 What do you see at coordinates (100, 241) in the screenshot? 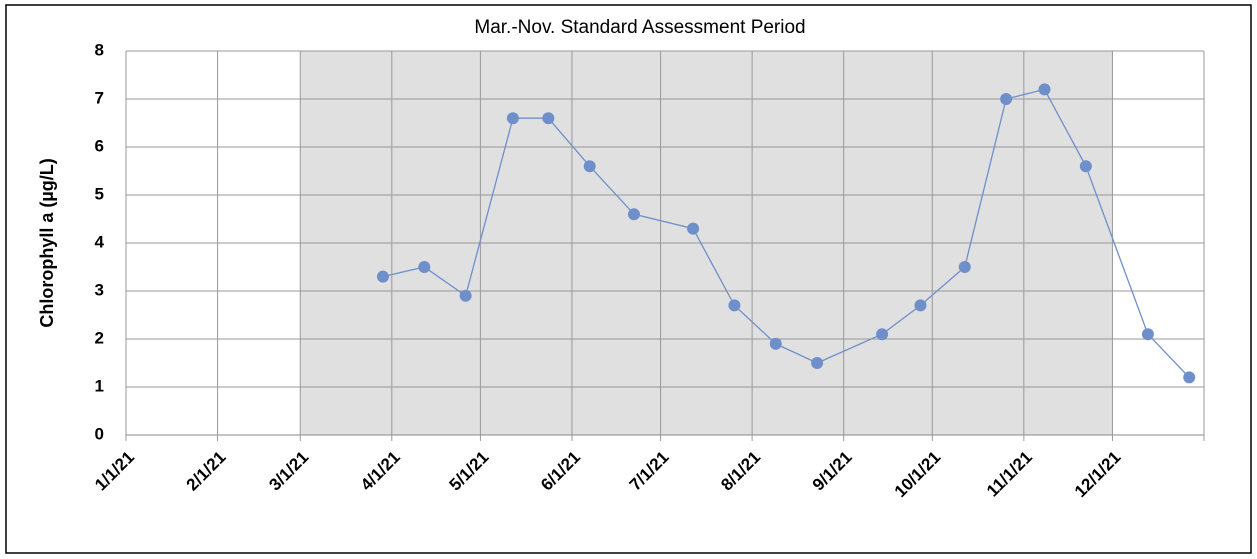
I see `y-tick-label: 4` at bounding box center [100, 241].